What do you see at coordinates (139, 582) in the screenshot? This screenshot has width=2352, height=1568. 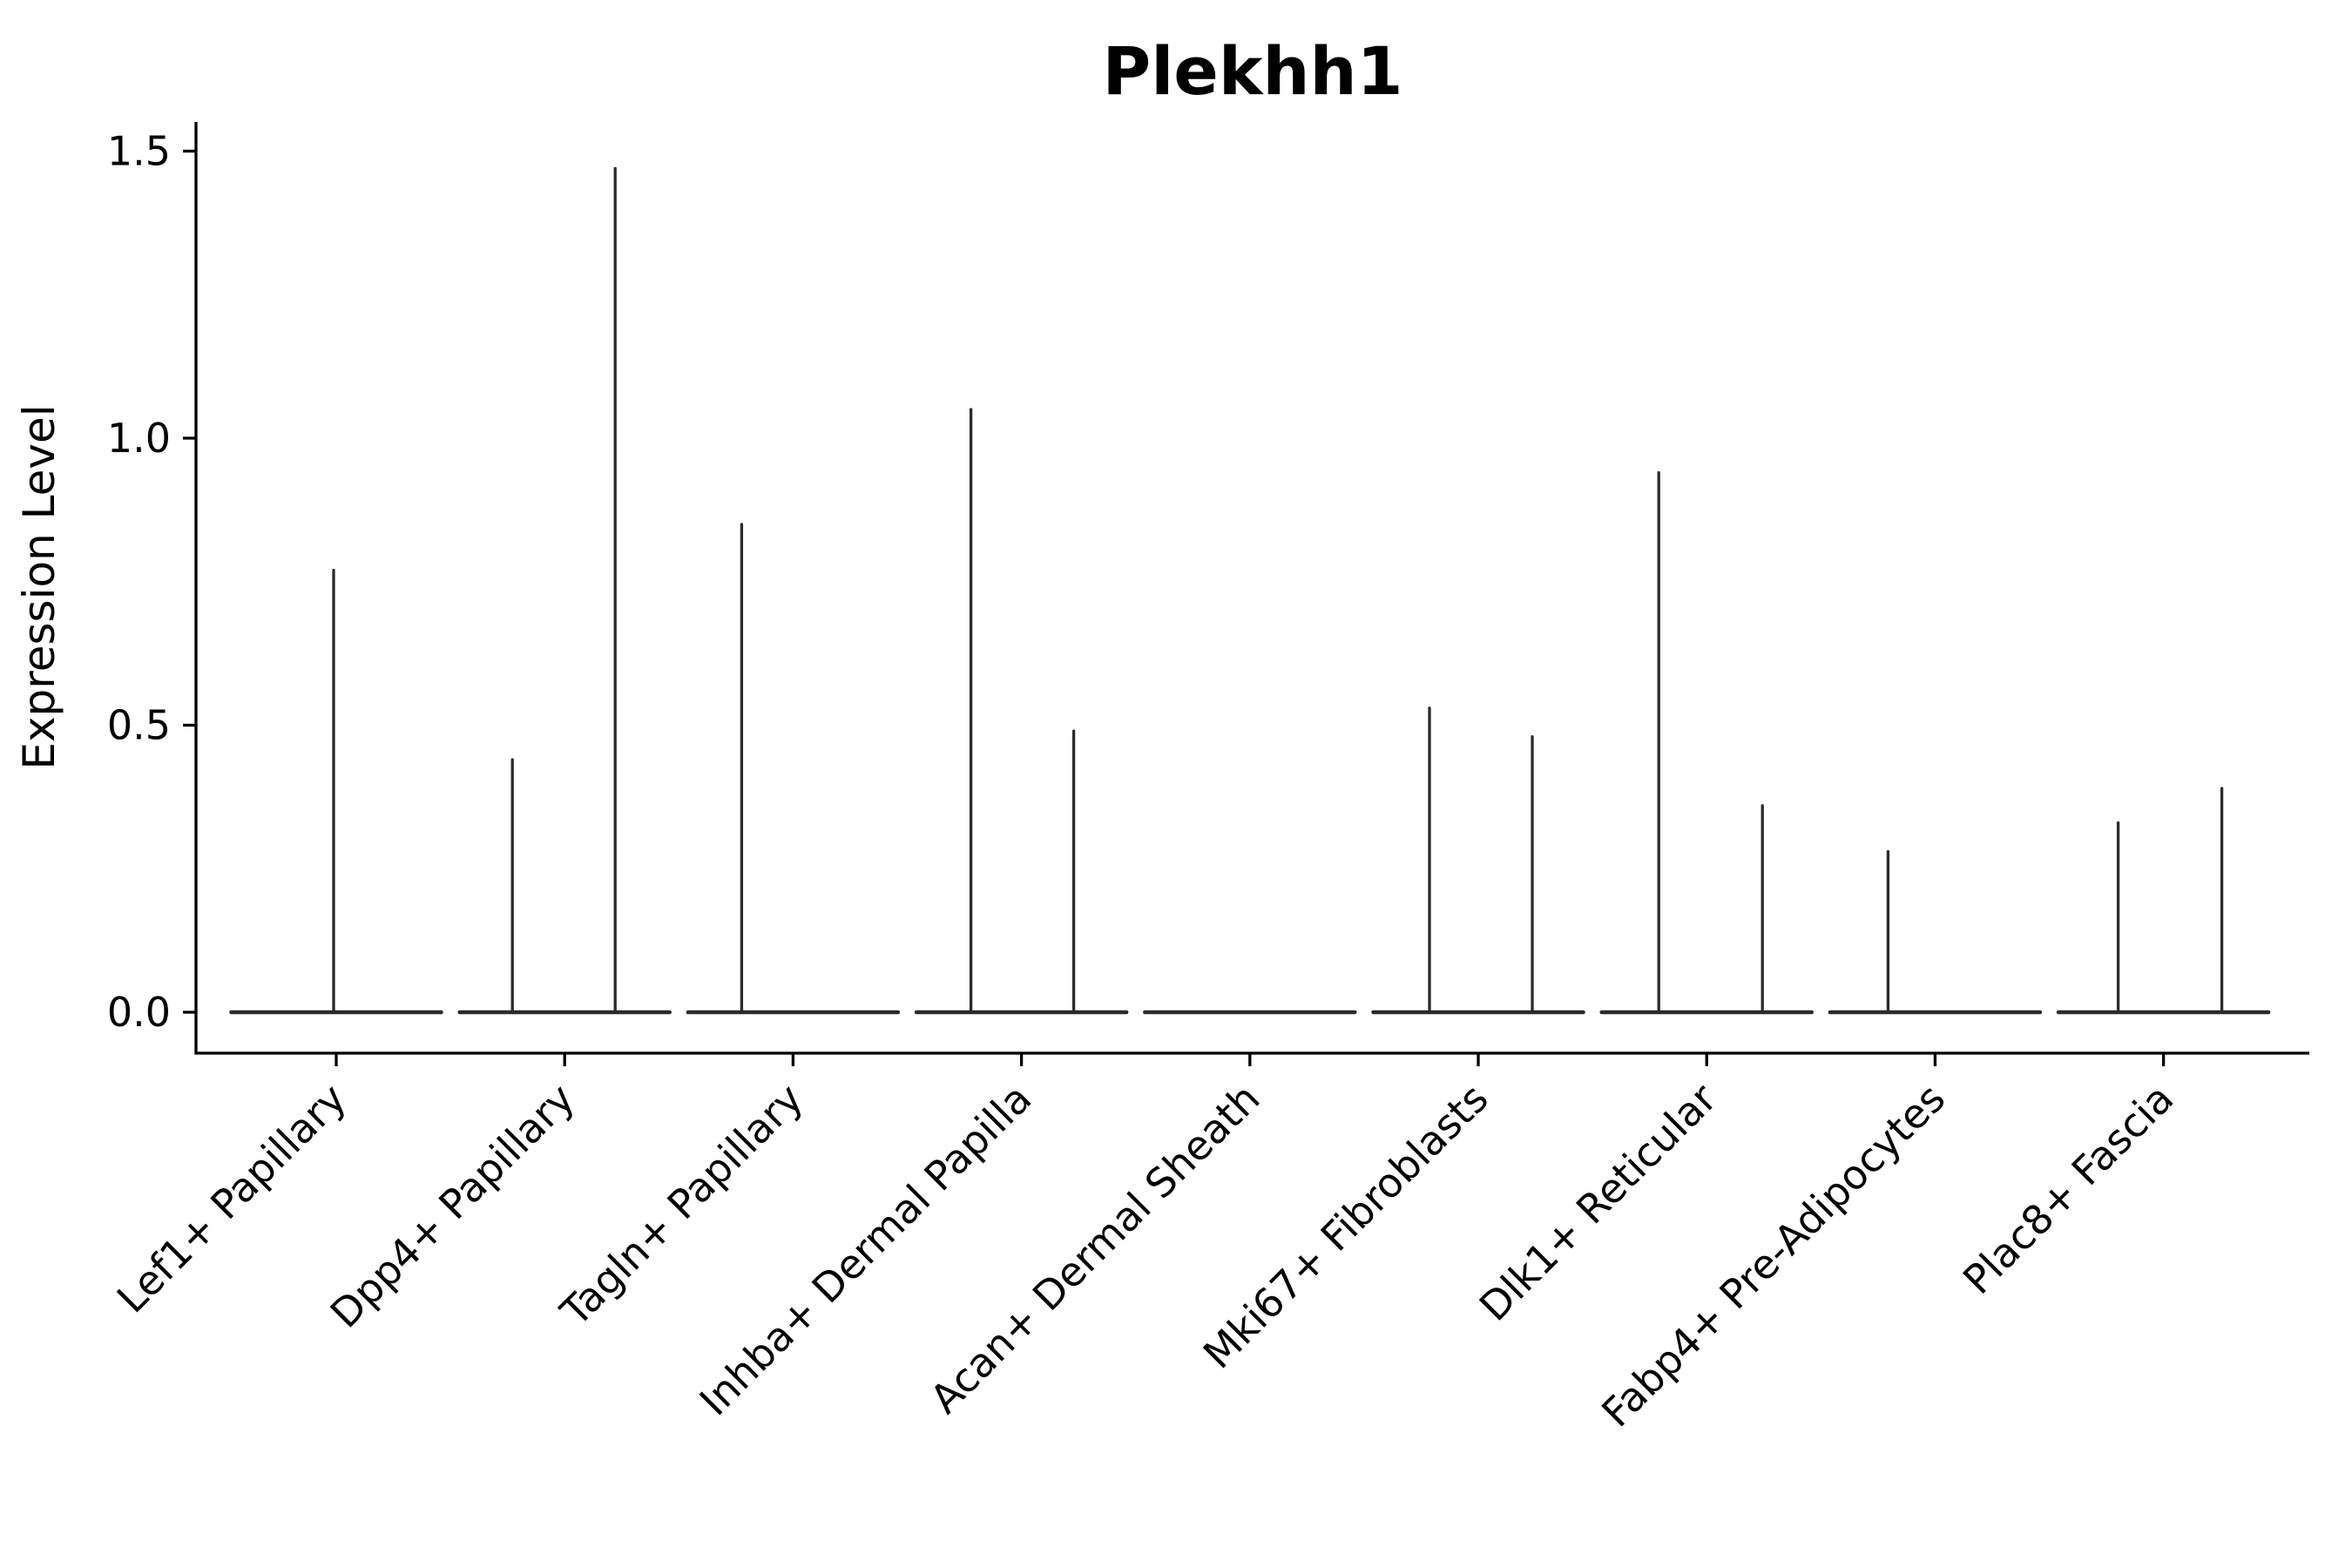 I see `y-tick-labels: 0.0 0.5 1.0 1.5` at bounding box center [139, 582].